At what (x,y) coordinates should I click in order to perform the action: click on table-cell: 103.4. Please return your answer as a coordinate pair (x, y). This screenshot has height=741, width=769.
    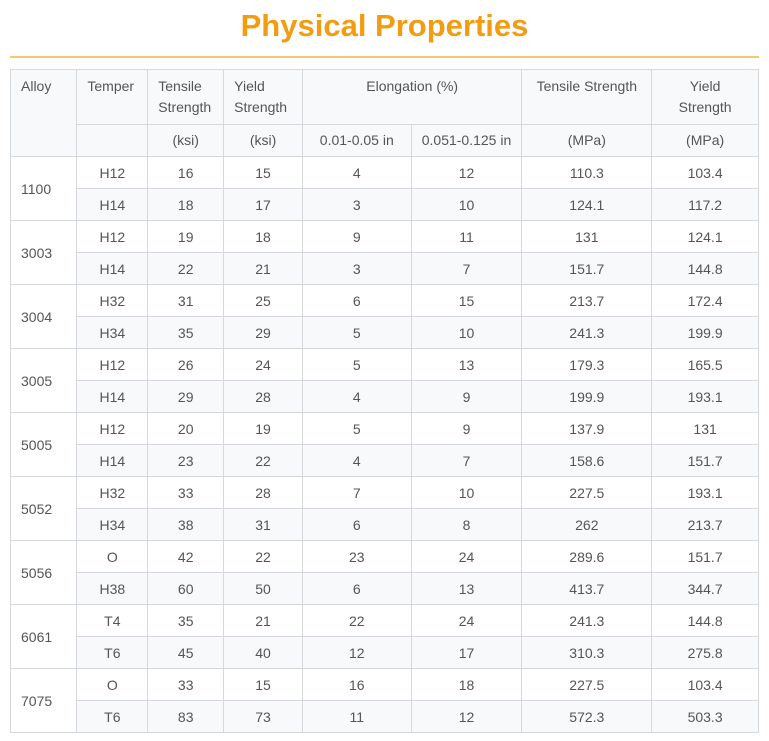
    Looking at the image, I should click on (705, 172).